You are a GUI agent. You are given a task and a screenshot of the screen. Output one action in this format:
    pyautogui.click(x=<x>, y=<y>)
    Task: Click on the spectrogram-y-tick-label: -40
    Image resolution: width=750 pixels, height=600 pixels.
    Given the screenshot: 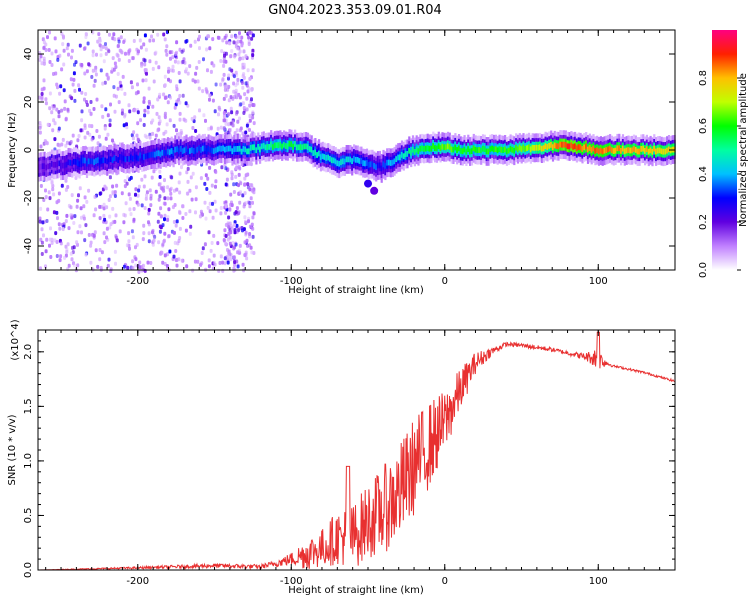 What is the action you would take?
    pyautogui.click(x=28, y=246)
    